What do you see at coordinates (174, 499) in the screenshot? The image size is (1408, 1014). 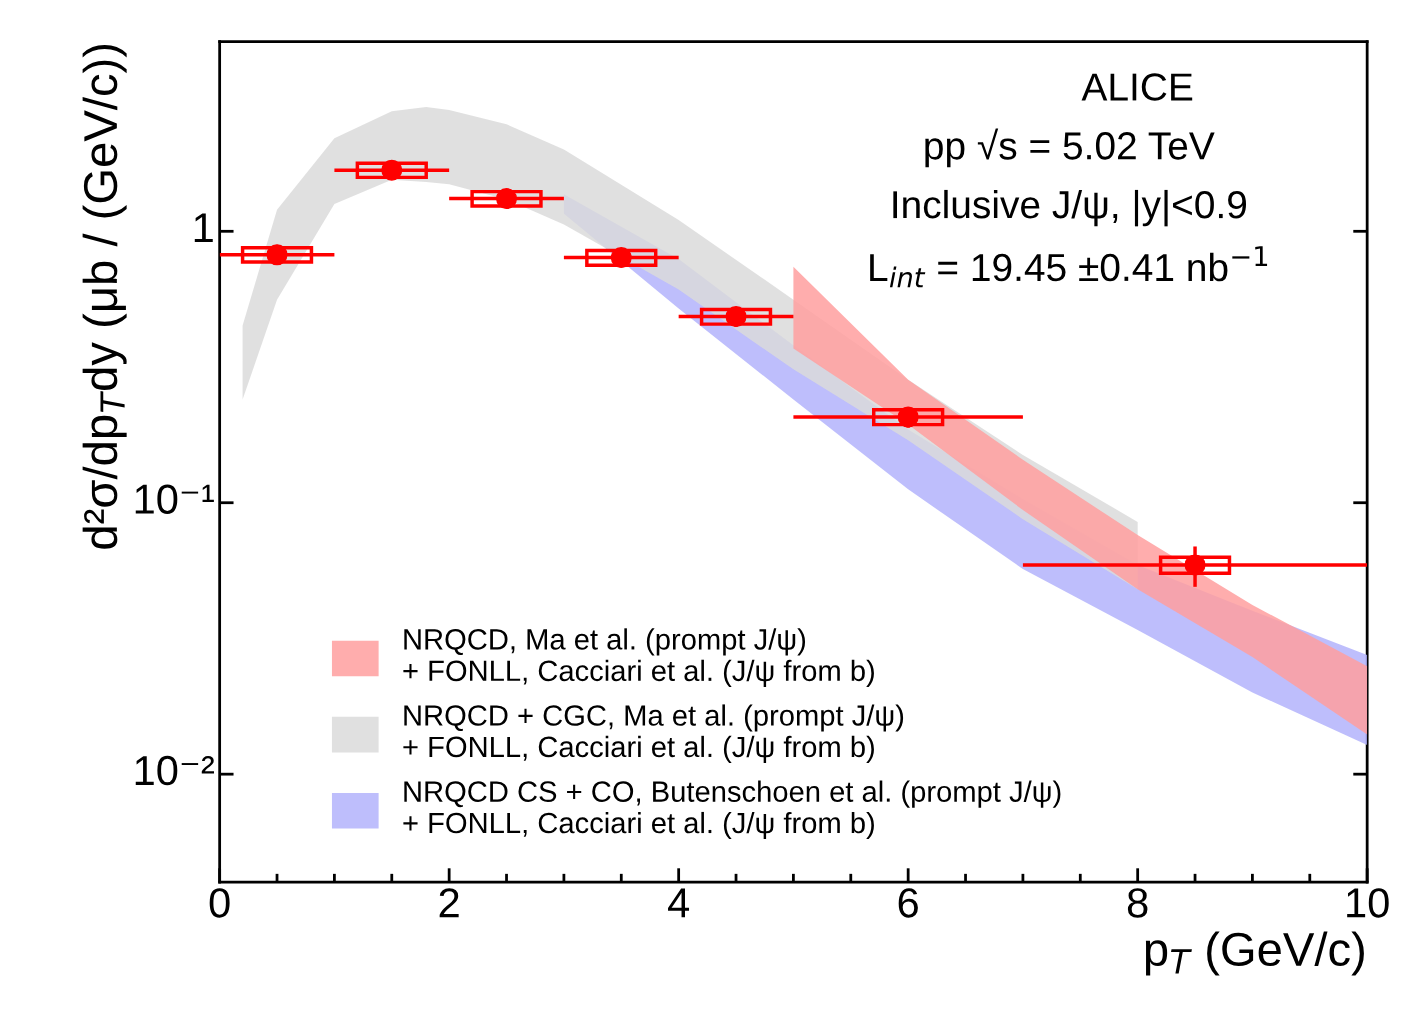 I see `y-tick-label: 10⁻¹` at bounding box center [174, 499].